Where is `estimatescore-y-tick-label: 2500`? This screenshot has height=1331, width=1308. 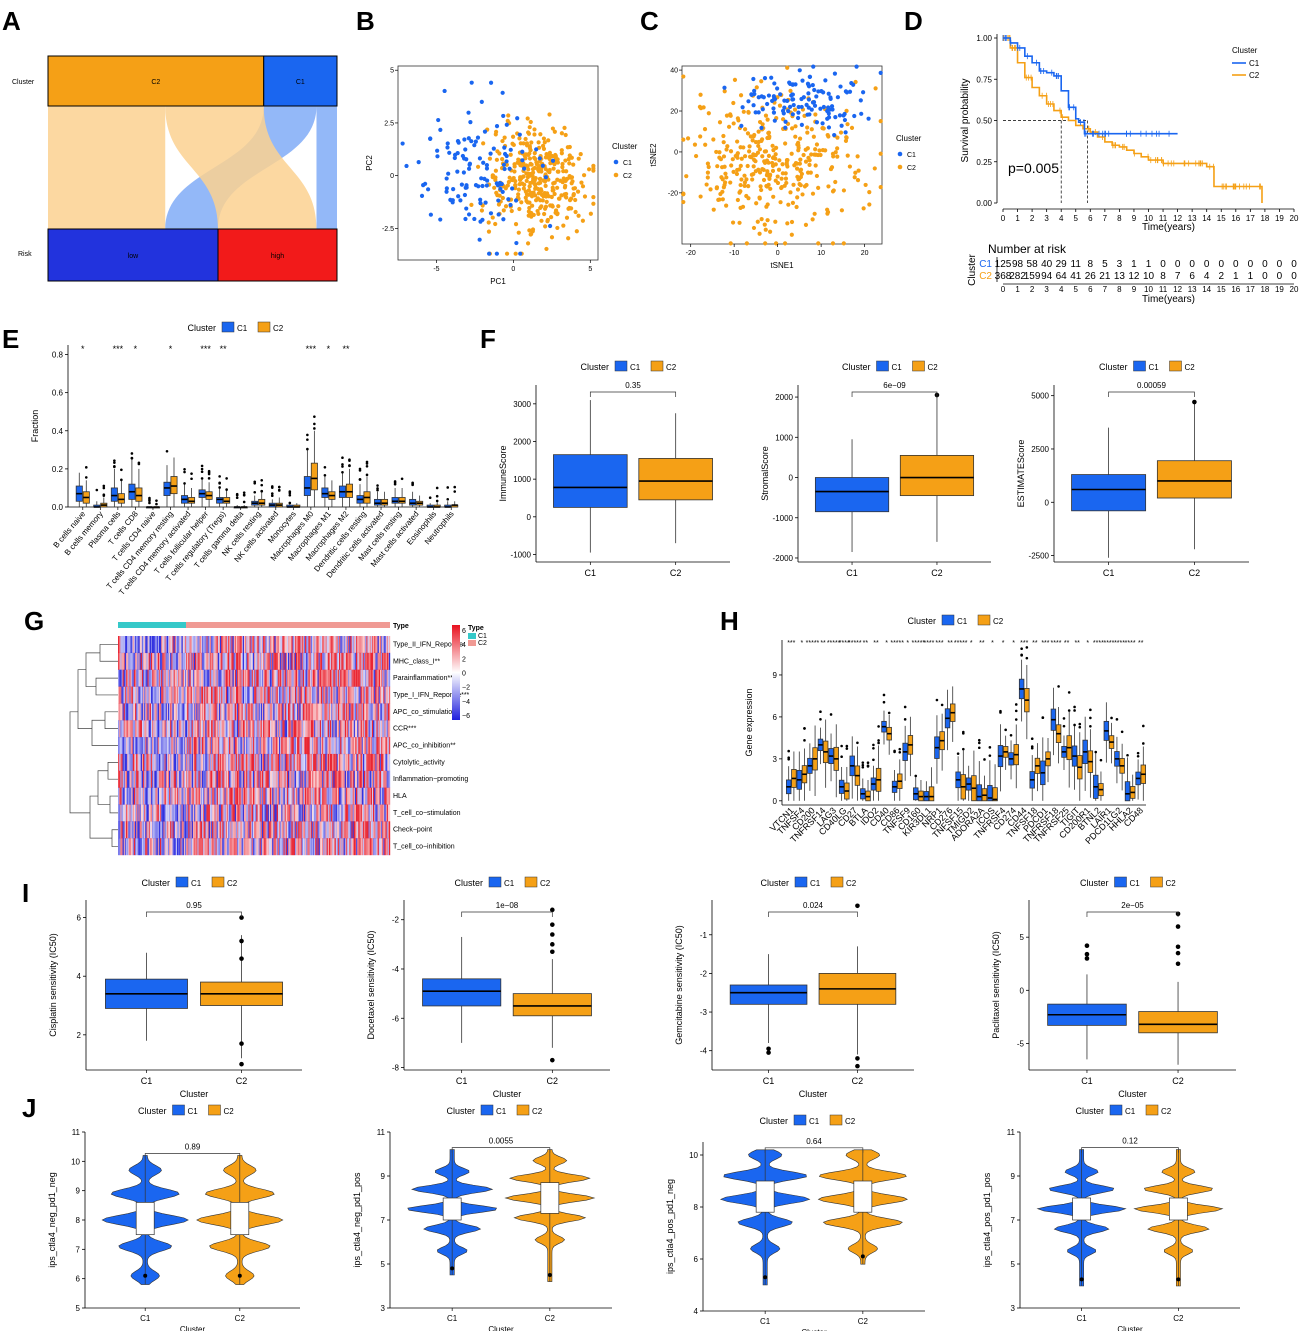 estimatescore-y-tick-label: 2500 is located at coordinates (1040, 449).